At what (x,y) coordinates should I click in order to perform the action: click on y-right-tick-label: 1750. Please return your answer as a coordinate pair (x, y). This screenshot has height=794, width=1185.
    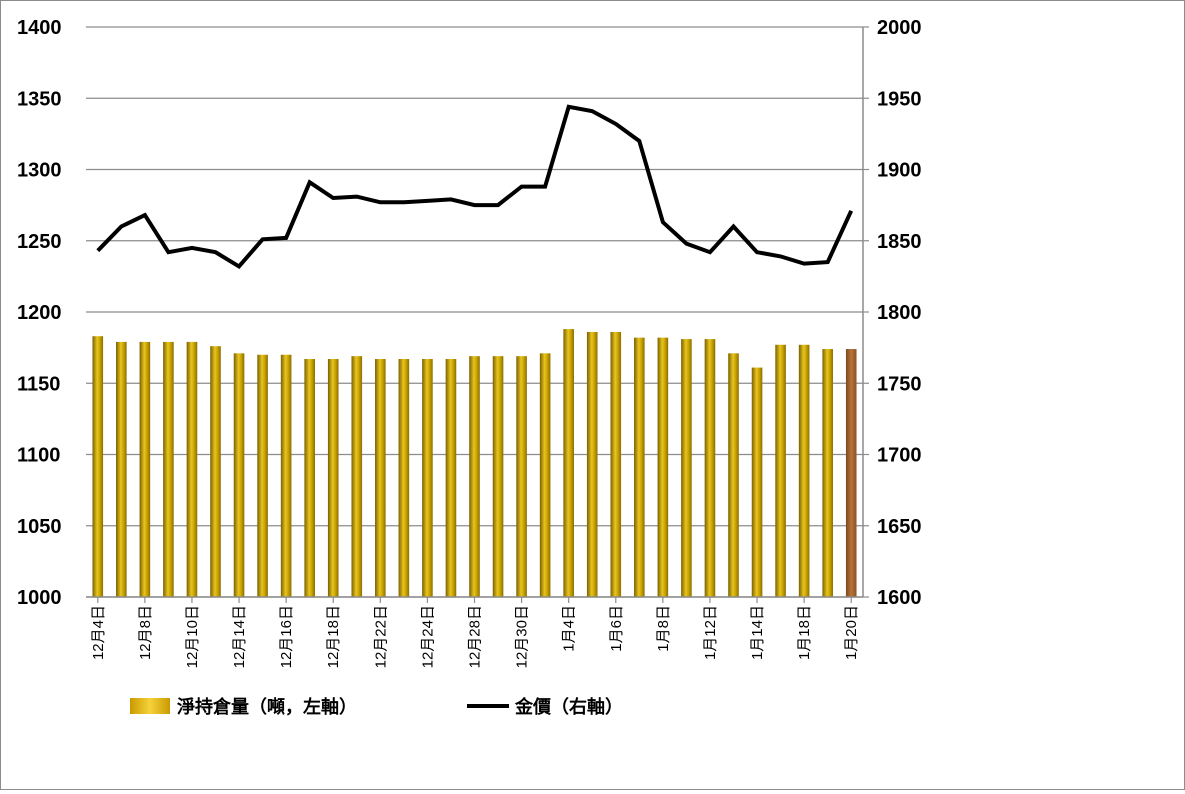
    Looking at the image, I should click on (899, 384).